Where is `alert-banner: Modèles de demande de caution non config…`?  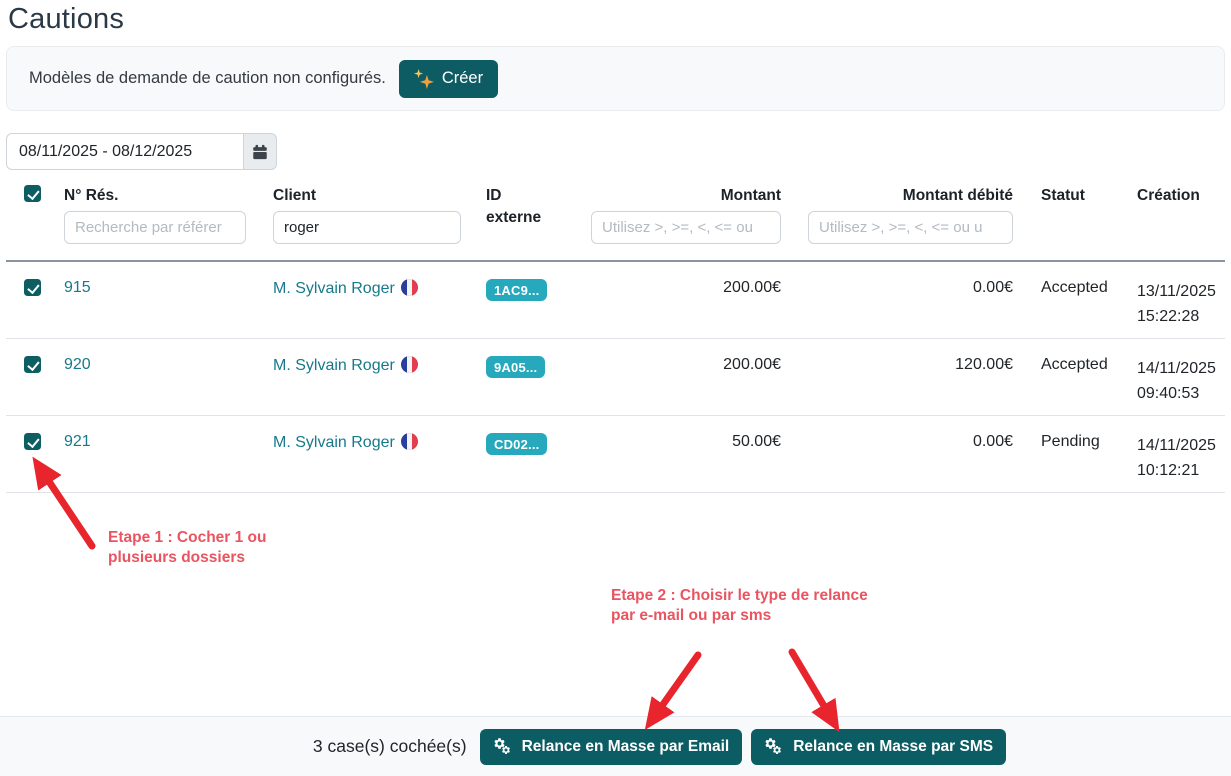
alert-banner: Modèles de demande de caution non config… is located at coordinates (615, 78).